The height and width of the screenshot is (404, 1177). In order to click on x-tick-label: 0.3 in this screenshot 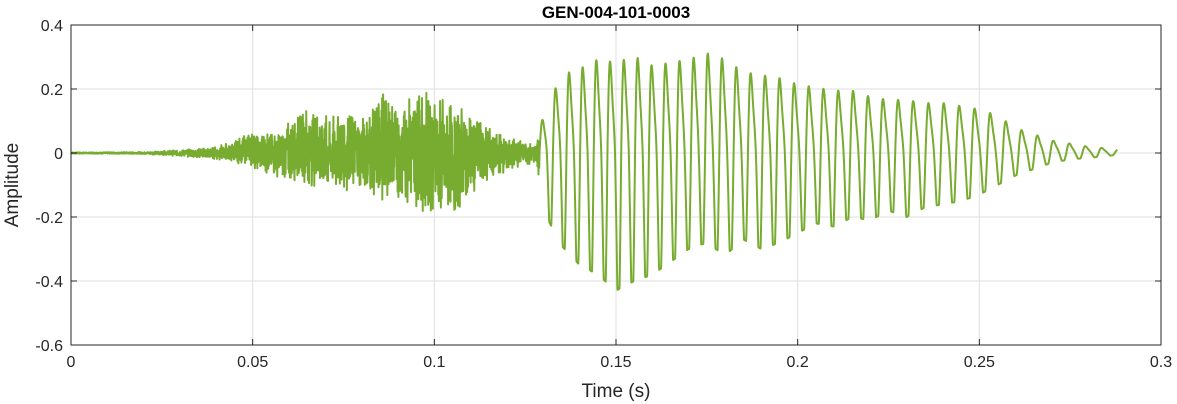, I will do `click(1161, 362)`.